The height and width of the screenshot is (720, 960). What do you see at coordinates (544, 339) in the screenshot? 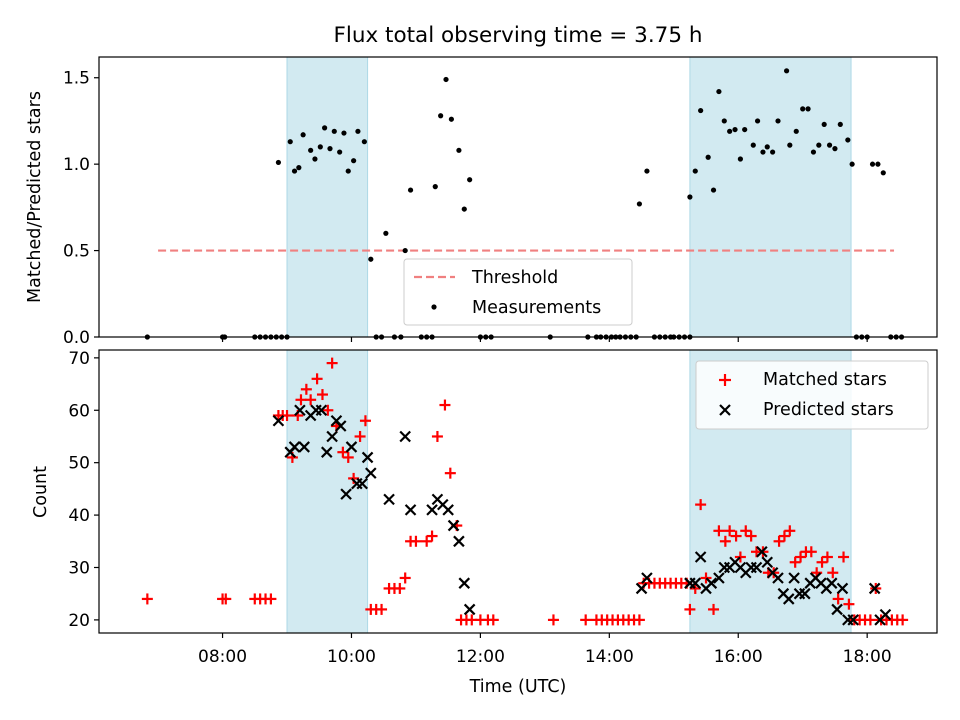
I see `top-x-ticks` at bounding box center [544, 339].